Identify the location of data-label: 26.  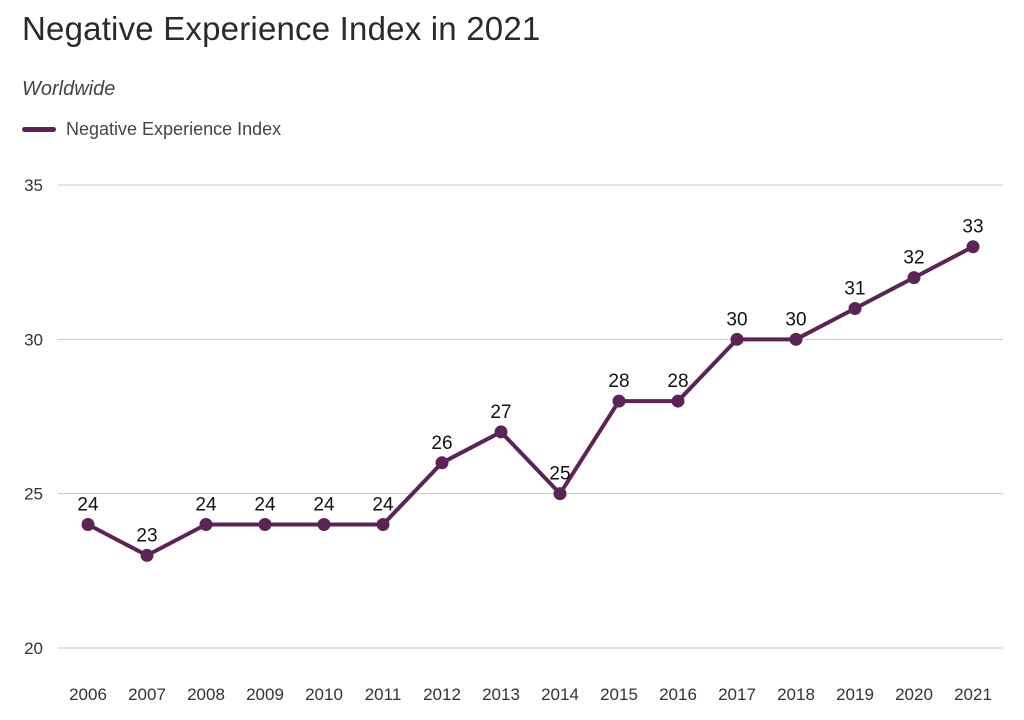
(441, 443).